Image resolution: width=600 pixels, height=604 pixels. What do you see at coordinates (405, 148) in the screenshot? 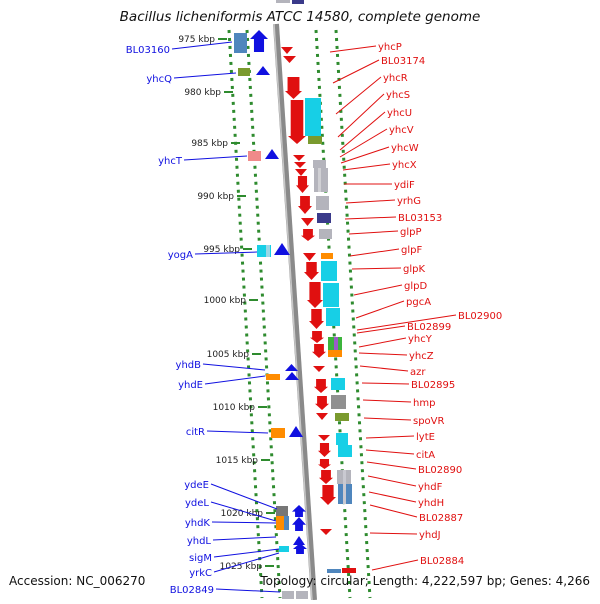
I see `reverse-gene-label: yhcW` at bounding box center [405, 148].